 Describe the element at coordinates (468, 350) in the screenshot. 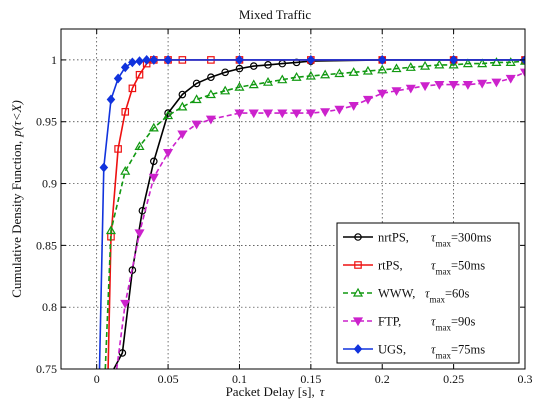

I see `legend-tau-value: =75ms` at that location.